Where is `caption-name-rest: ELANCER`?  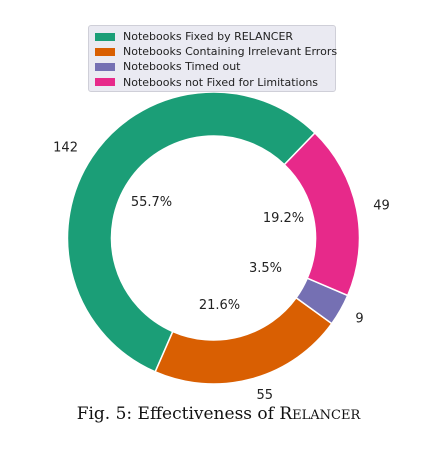 caption-name-rest: ELANCER is located at coordinates (326, 415).